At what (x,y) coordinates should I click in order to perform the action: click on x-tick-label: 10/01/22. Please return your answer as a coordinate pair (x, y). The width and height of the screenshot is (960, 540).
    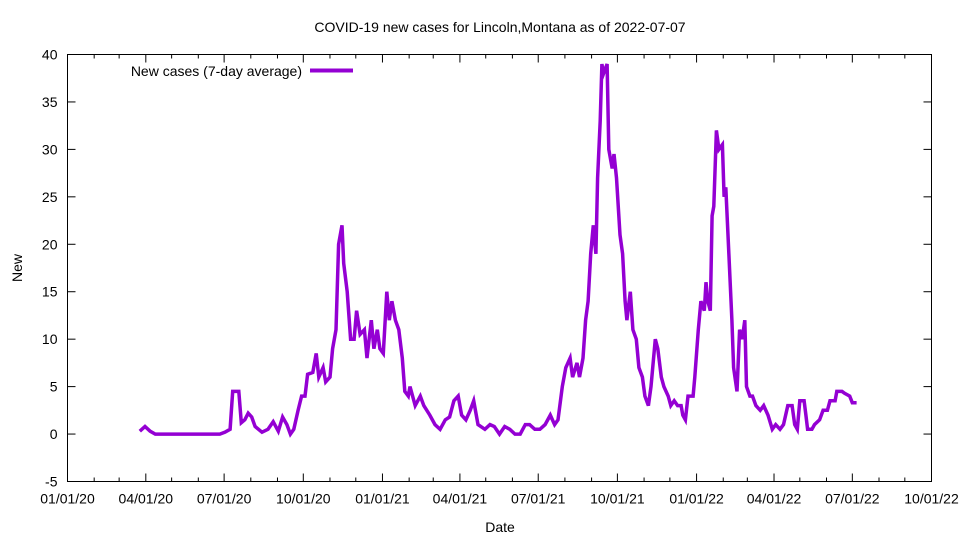
    Looking at the image, I should click on (931, 499).